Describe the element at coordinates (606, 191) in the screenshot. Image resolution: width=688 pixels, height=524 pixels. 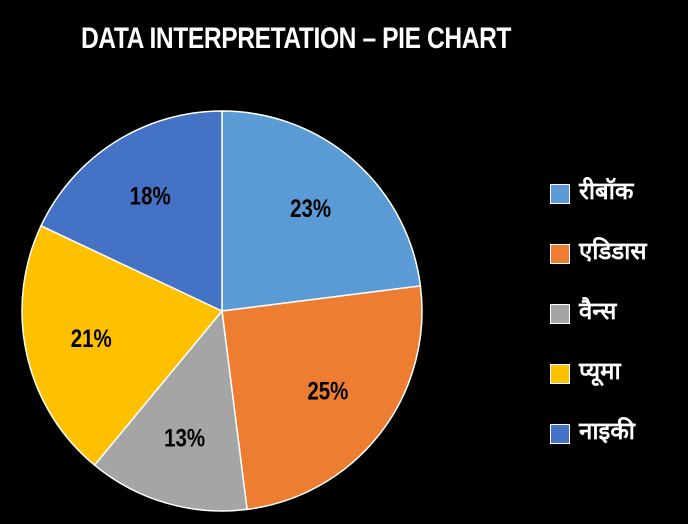
I see `legend-label-reebok: रीबॉक` at that location.